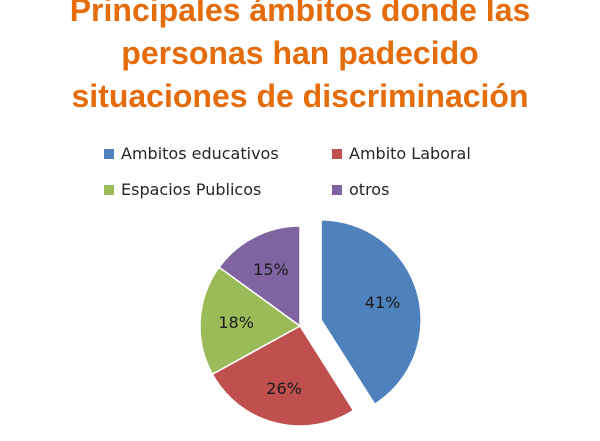  I want to click on pie-data-label: 15%, so click(271, 269).